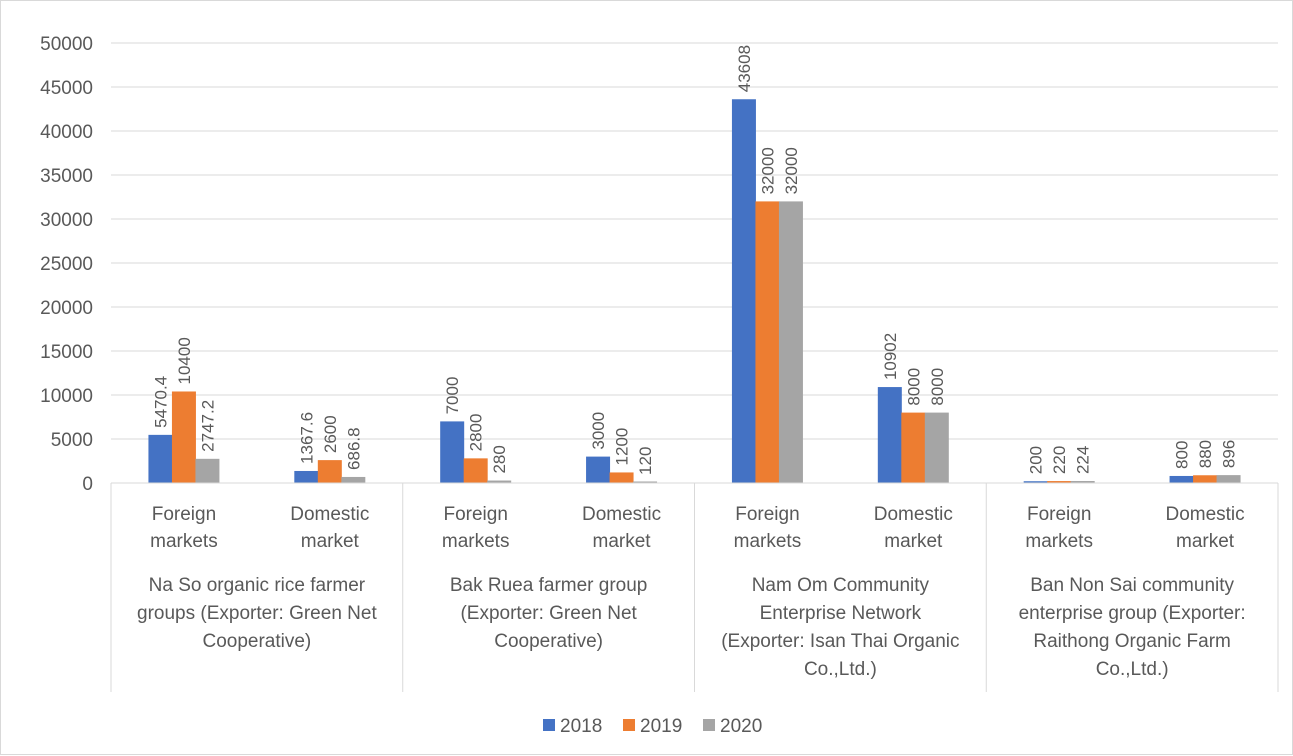 The width and height of the screenshot is (1293, 756). What do you see at coordinates (476, 433) in the screenshot?
I see `data-label: 2800` at bounding box center [476, 433].